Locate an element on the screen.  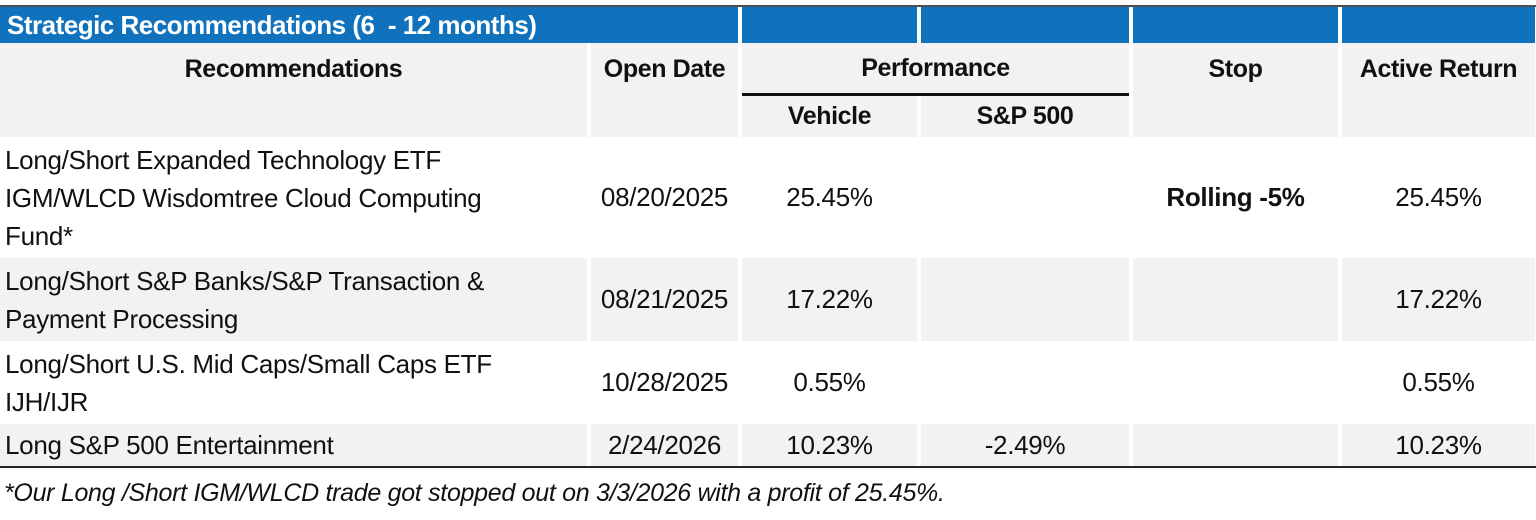
title-band-segment-stop is located at coordinates (1235, 25).